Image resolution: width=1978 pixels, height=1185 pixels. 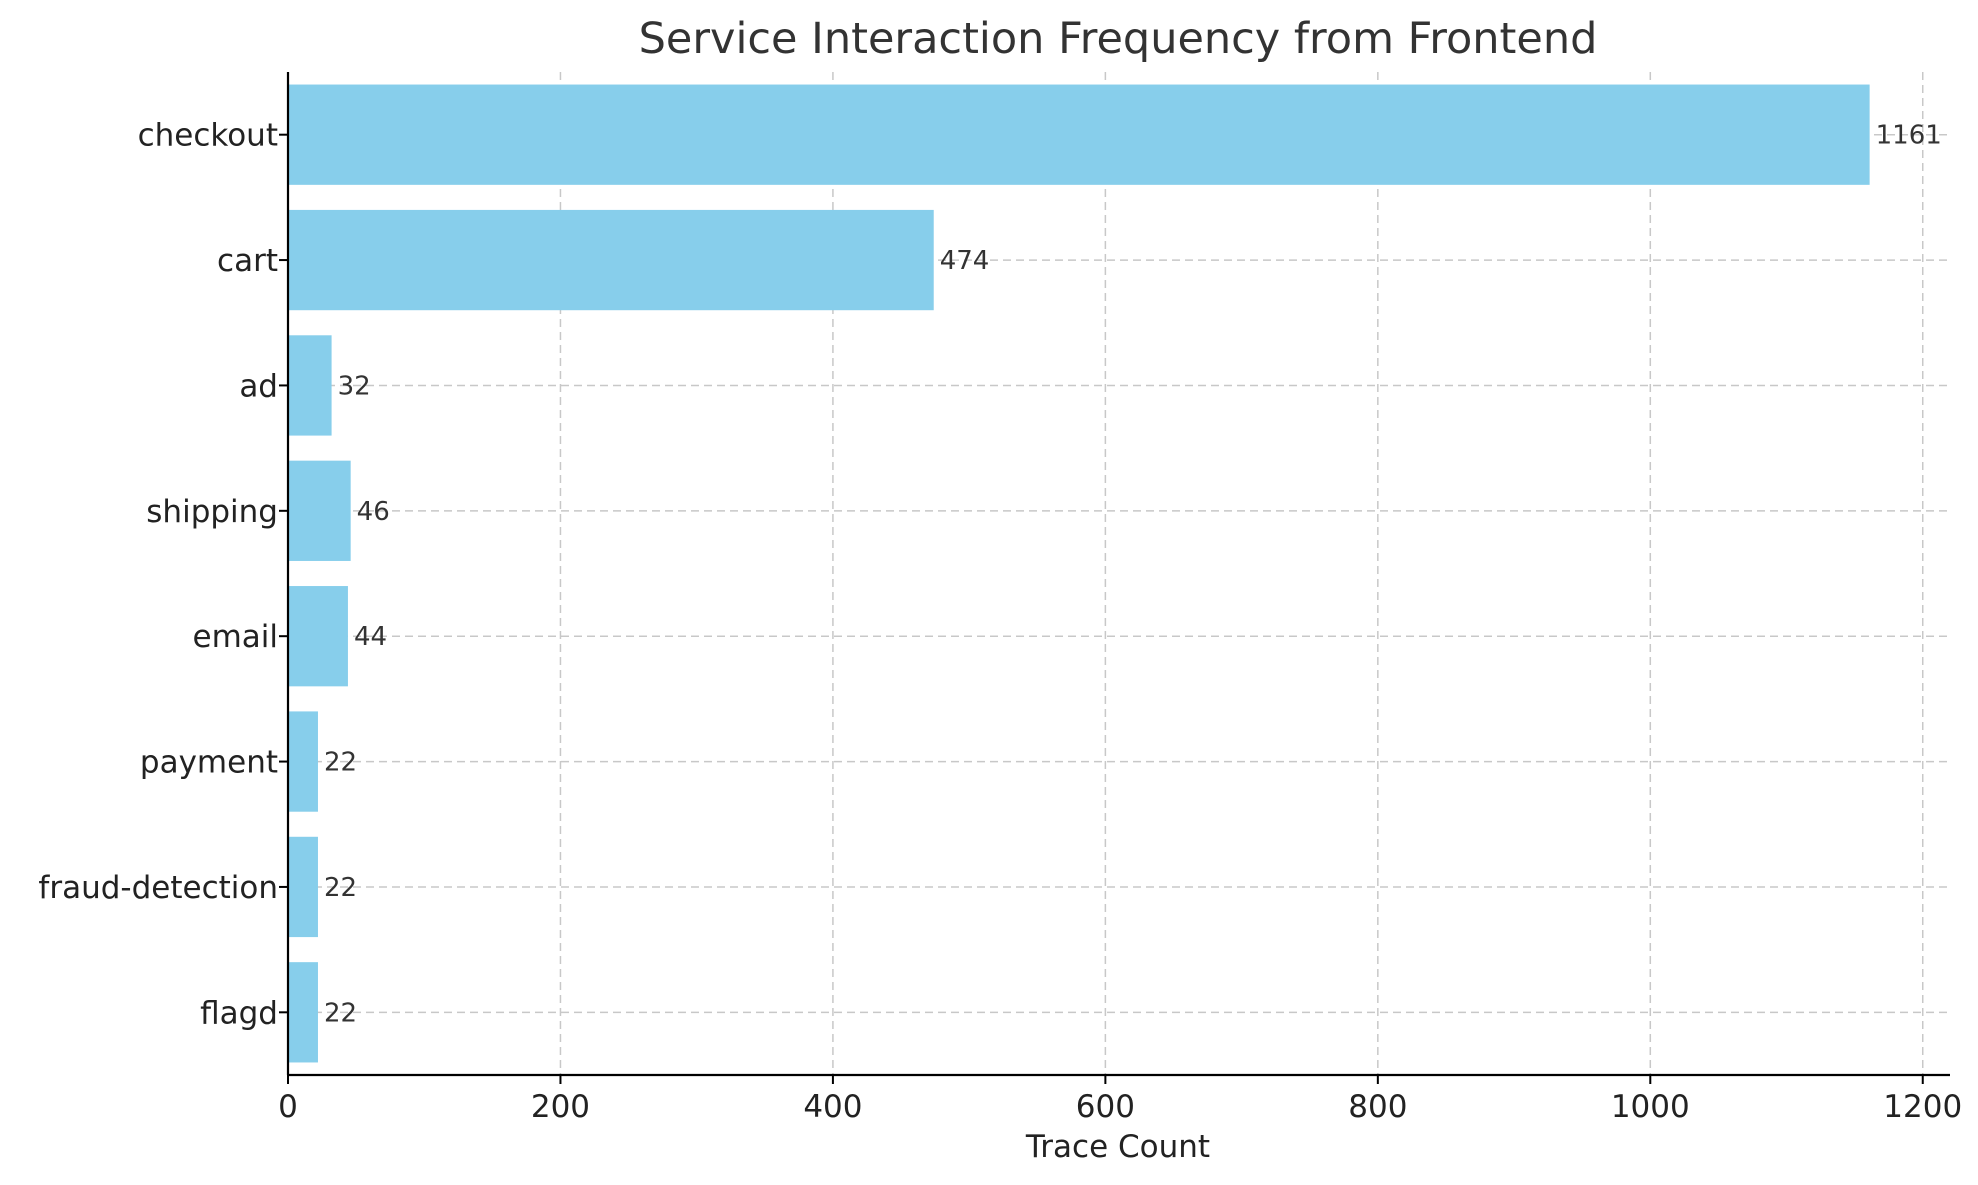 I want to click on bar-email, so click(x=318, y=636).